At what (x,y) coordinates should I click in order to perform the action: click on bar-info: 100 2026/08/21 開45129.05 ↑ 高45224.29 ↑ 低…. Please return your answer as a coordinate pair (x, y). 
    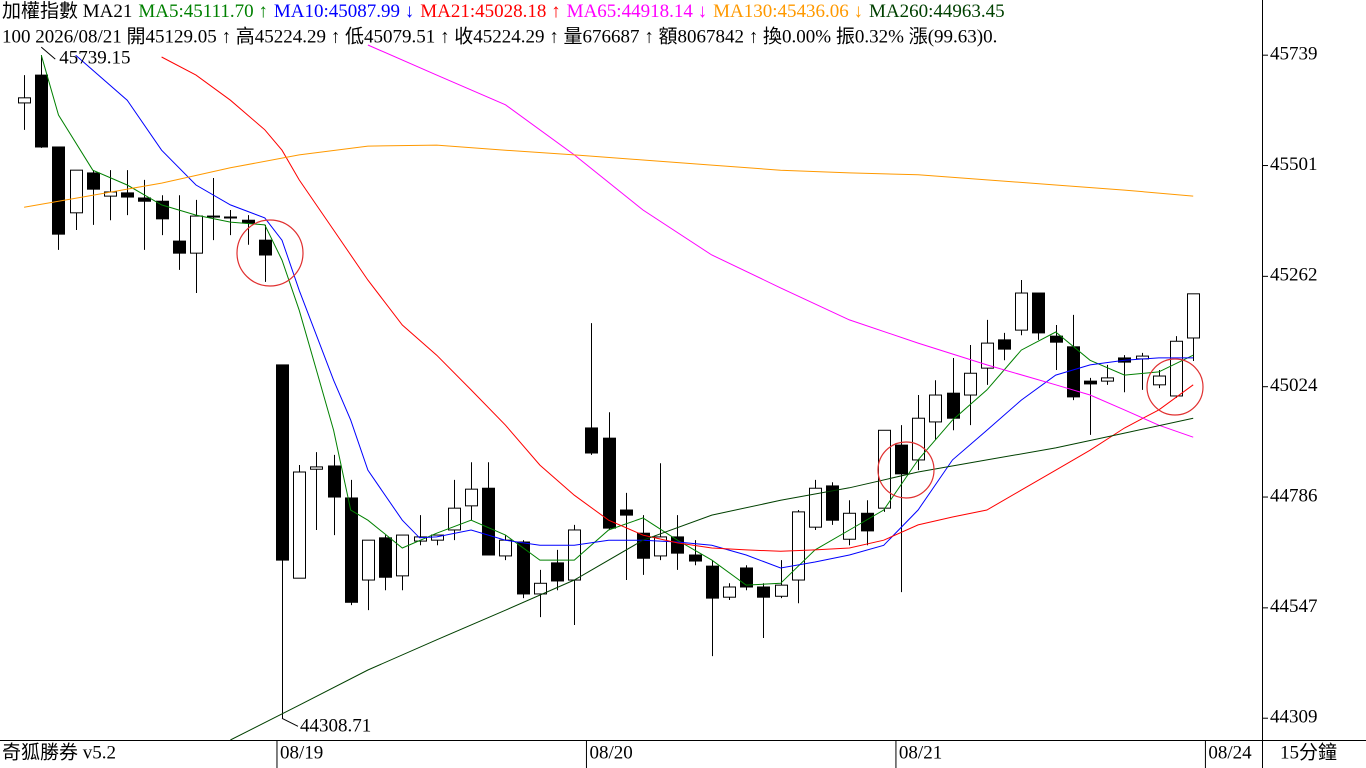
    Looking at the image, I should click on (499, 36).